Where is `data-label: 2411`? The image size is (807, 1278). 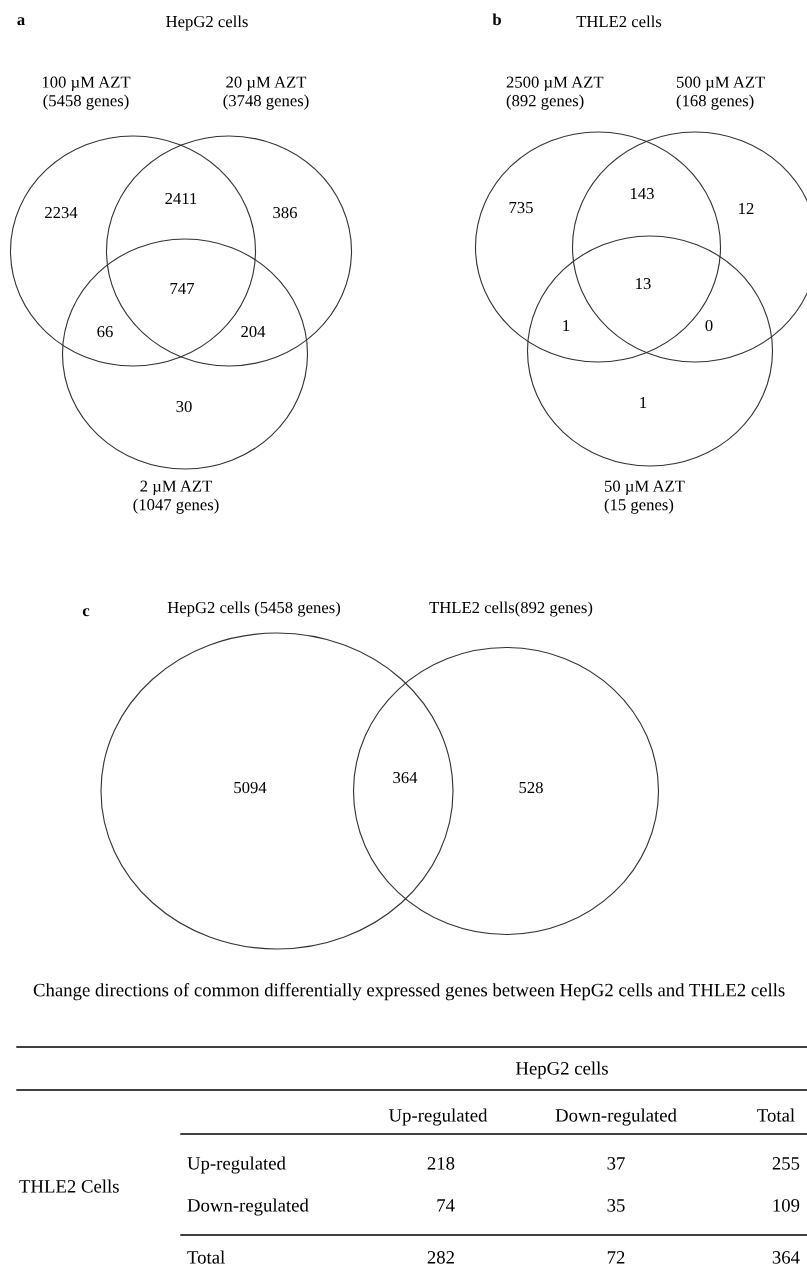 data-label: 2411 is located at coordinates (181, 198).